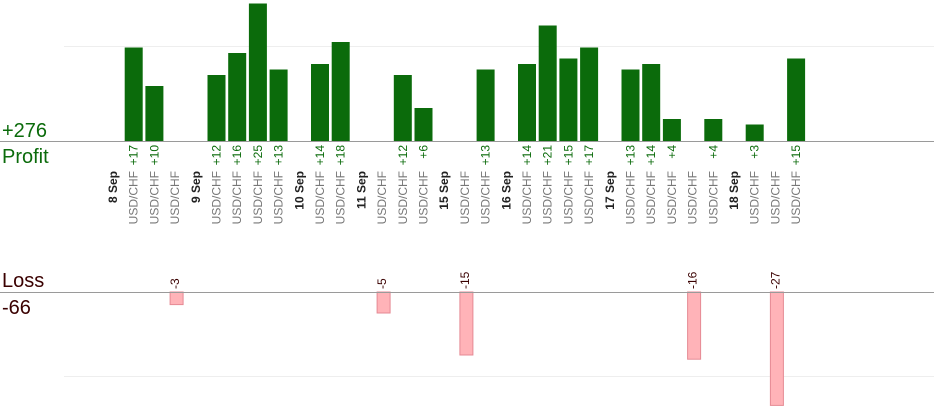 Image resolution: width=934 pixels, height=420 pixels. Describe the element at coordinates (299, 190) in the screenshot. I see `date-label: 10 Sep` at that location.